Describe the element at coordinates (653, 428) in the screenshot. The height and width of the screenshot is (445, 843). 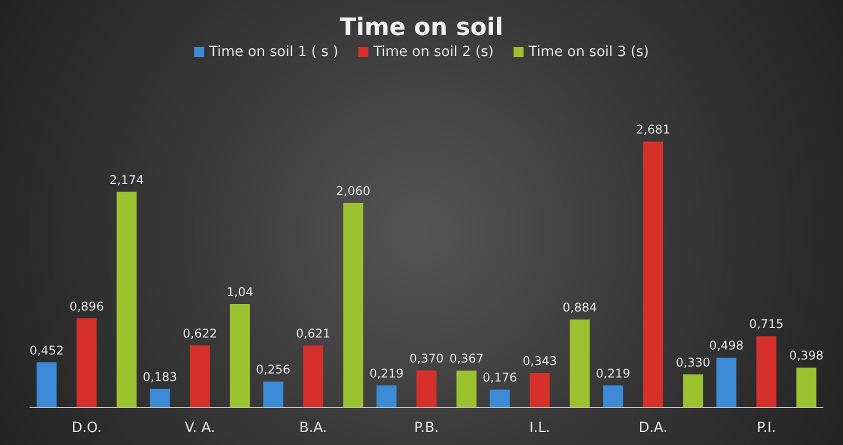
I see `x-tick-label: D.A.` at that location.